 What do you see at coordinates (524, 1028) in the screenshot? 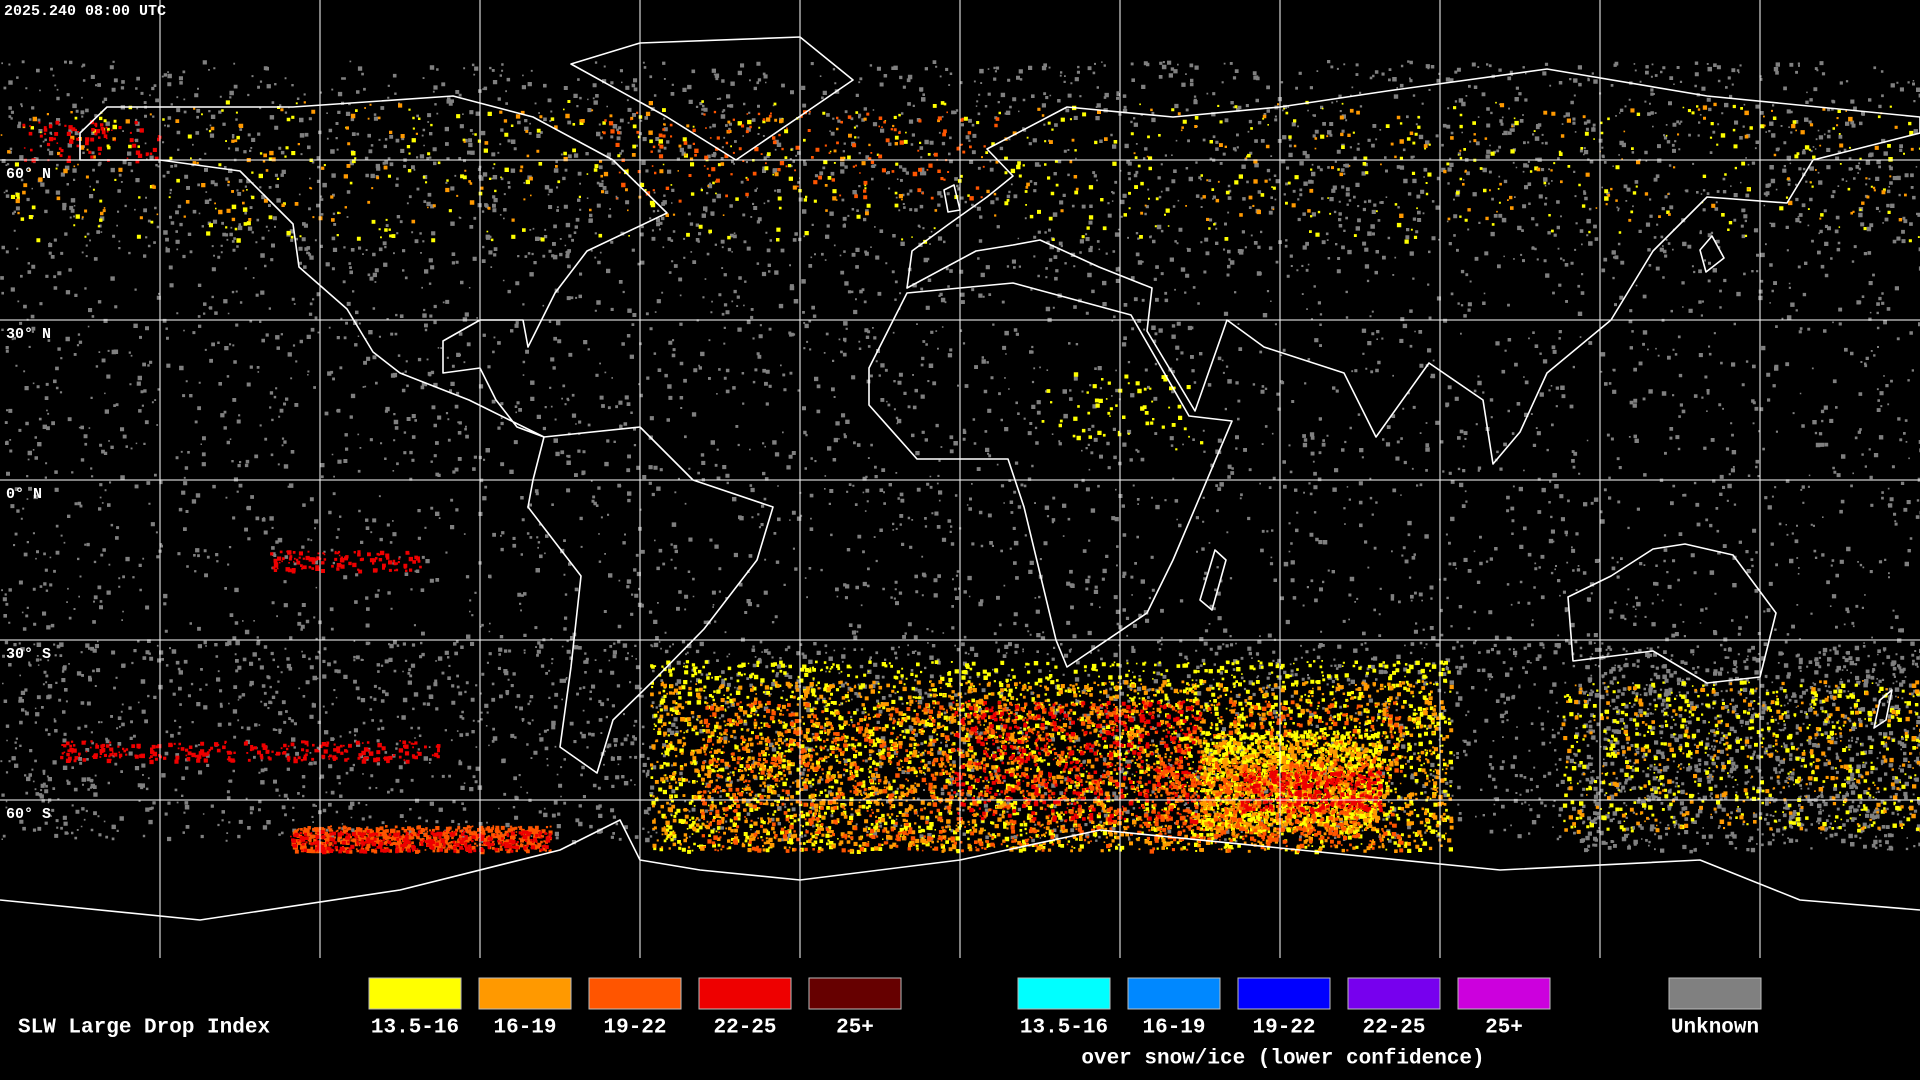
I see `liquid-label: 16-19` at bounding box center [524, 1028].